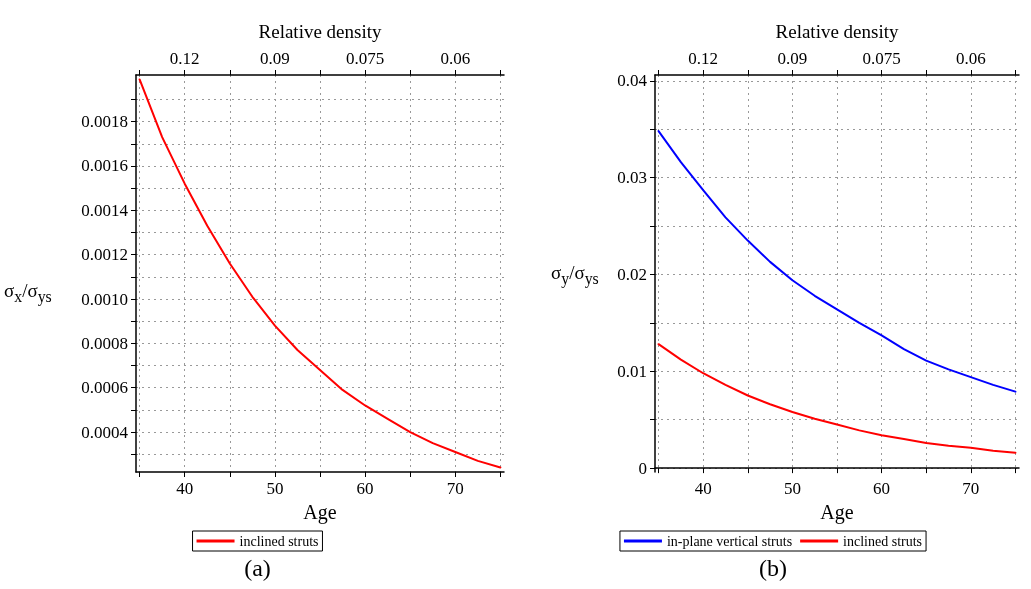  What do you see at coordinates (729, 541) in the screenshot?
I see `legend-label: in-plane vertical struts` at bounding box center [729, 541].